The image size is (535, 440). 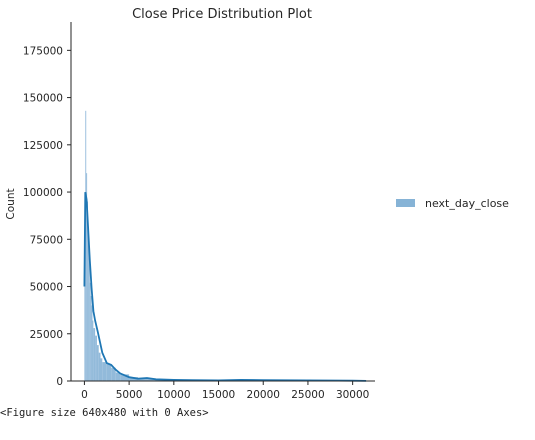 What do you see at coordinates (43, 51) in the screenshot?
I see `y-tick-label: 175000` at bounding box center [43, 51].